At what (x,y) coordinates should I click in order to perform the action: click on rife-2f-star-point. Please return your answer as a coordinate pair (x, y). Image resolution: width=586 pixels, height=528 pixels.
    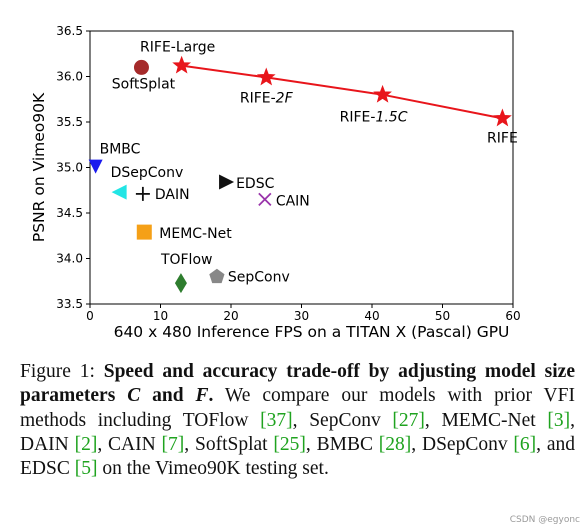
    Looking at the image, I should click on (266, 76).